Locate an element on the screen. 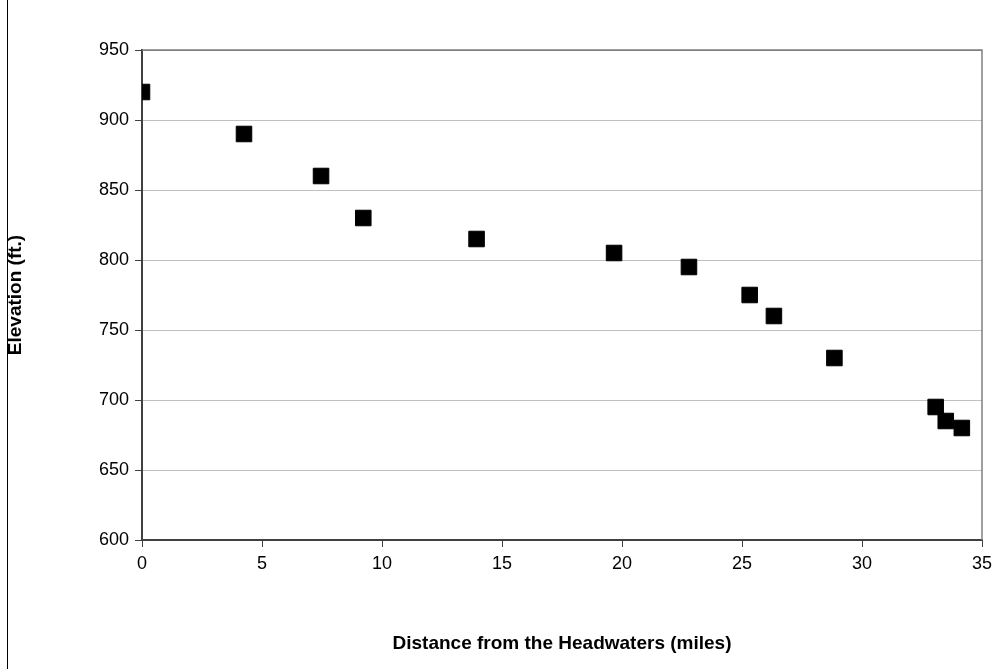 The width and height of the screenshot is (1001, 669). x-tick-label: 35 is located at coordinates (982, 562).